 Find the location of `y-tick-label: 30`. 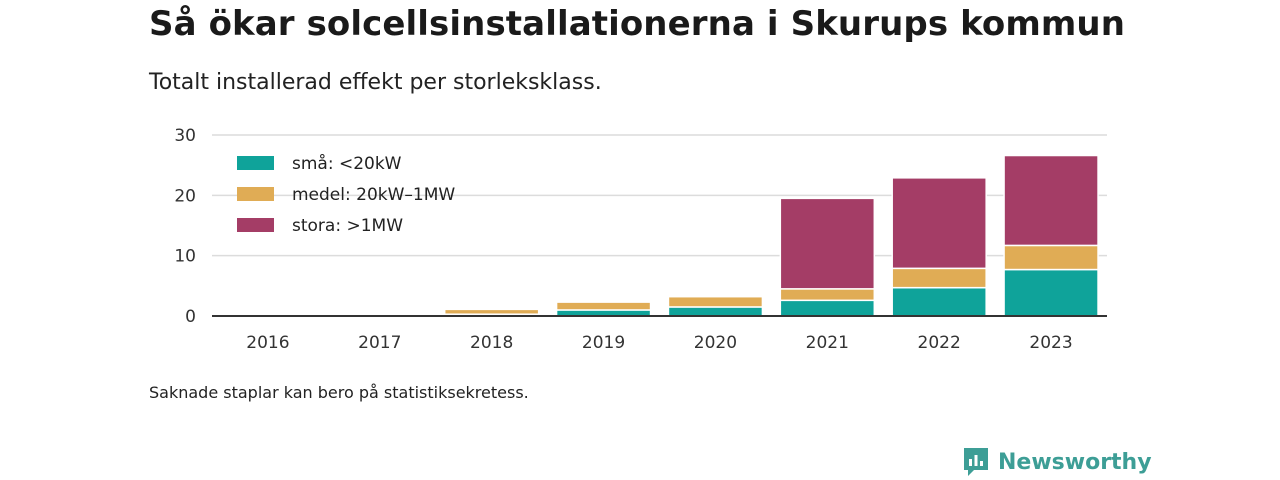

y-tick-label: 30 is located at coordinates (185, 136).